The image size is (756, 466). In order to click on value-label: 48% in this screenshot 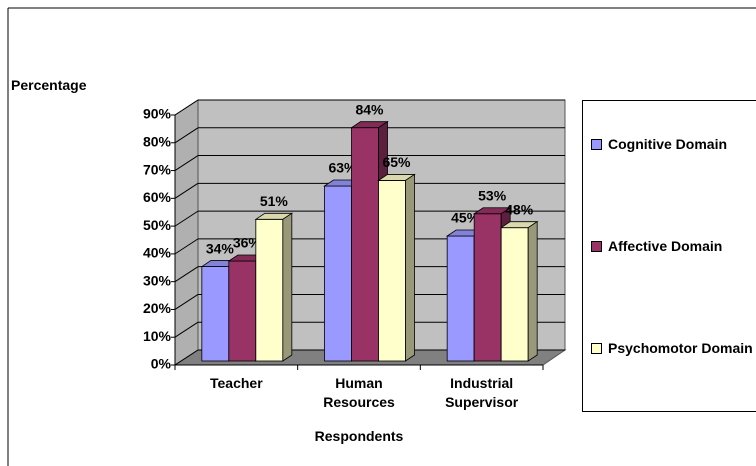, I will do `click(519, 209)`.